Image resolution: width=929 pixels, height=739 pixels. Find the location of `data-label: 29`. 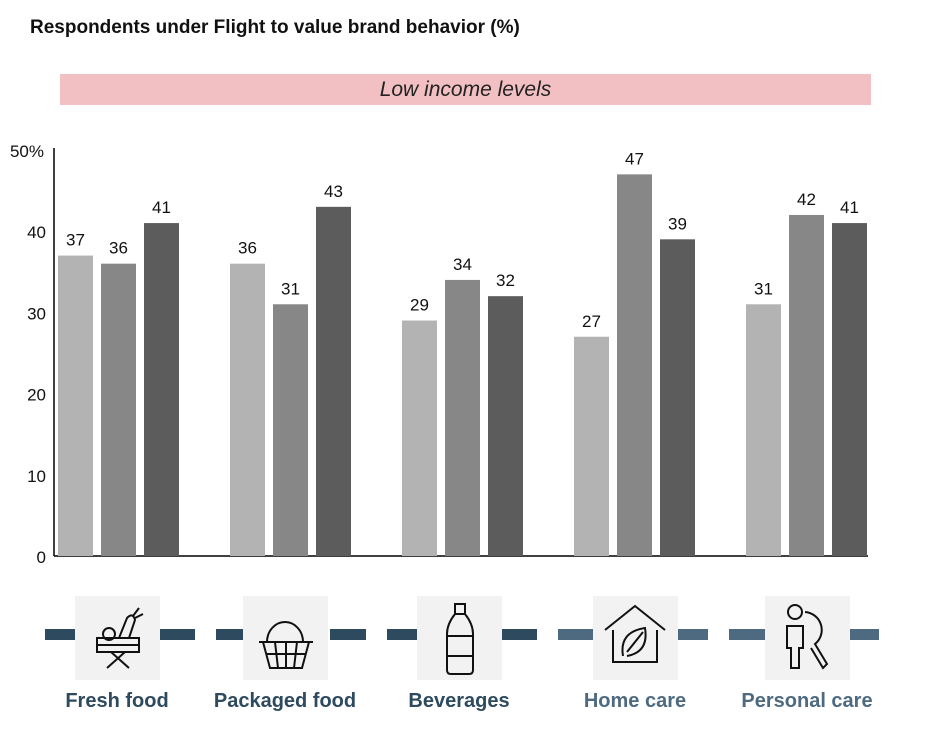

data-label: 29 is located at coordinates (419, 305).